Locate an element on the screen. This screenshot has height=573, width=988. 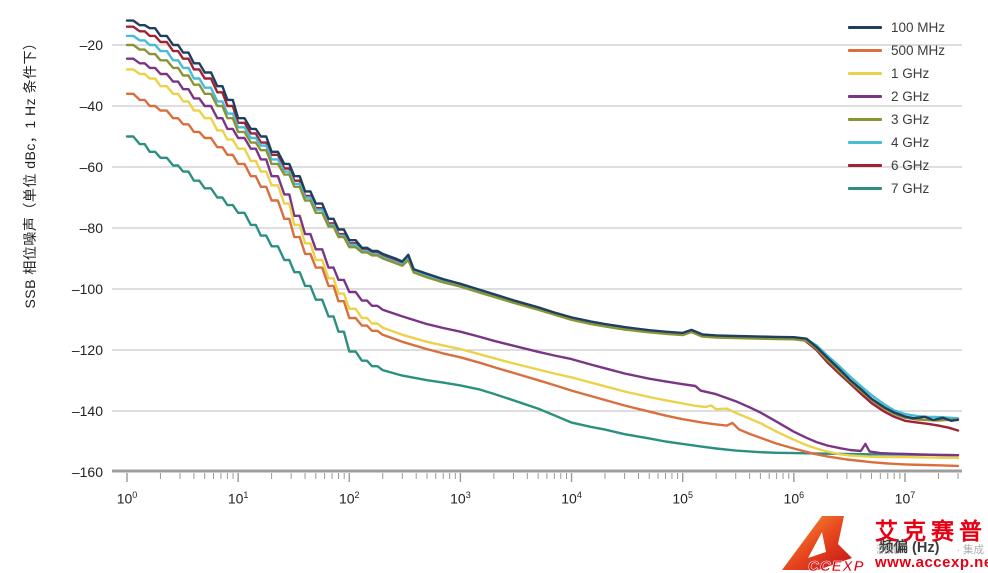
legend-item: 100 MHz is located at coordinates (896, 27).